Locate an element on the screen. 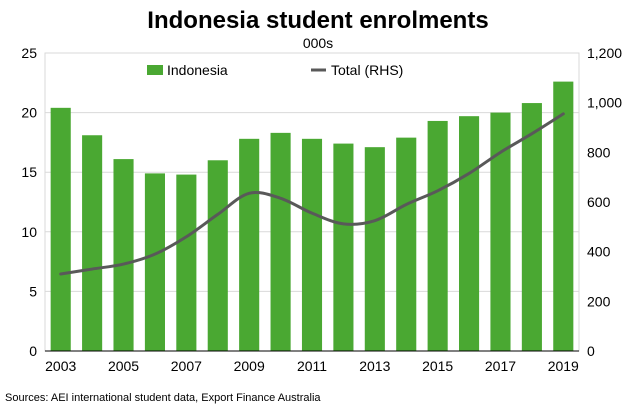  y-right-tick-label: 1,200 is located at coordinates (604, 53).